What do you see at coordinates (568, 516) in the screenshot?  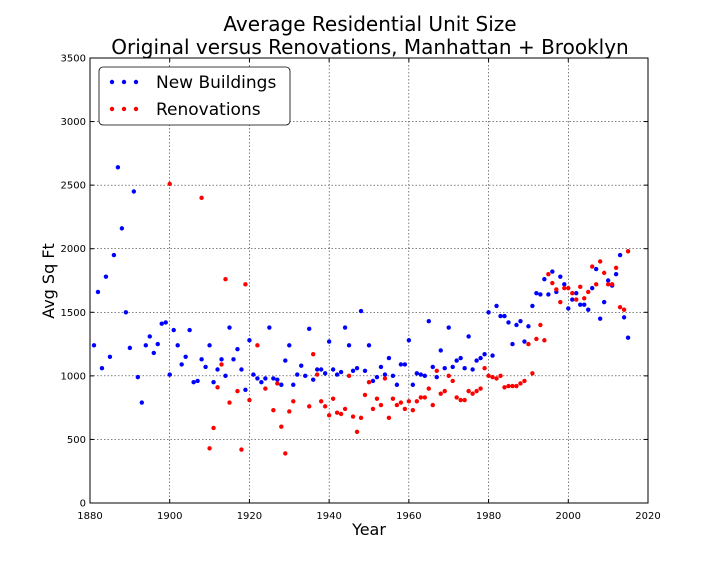 I see `x-tick-label: 2000` at bounding box center [568, 516].